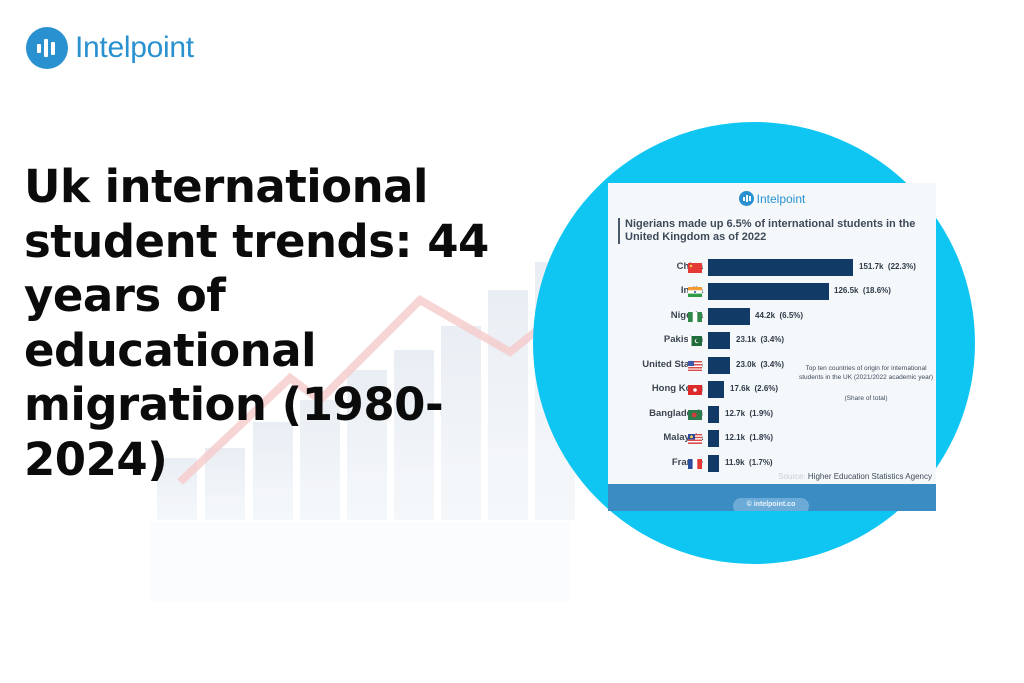 Image resolution: width=1024 pixels, height=683 pixels. What do you see at coordinates (134, 47) in the screenshot?
I see `brand-name: Intelpoint` at bounding box center [134, 47].